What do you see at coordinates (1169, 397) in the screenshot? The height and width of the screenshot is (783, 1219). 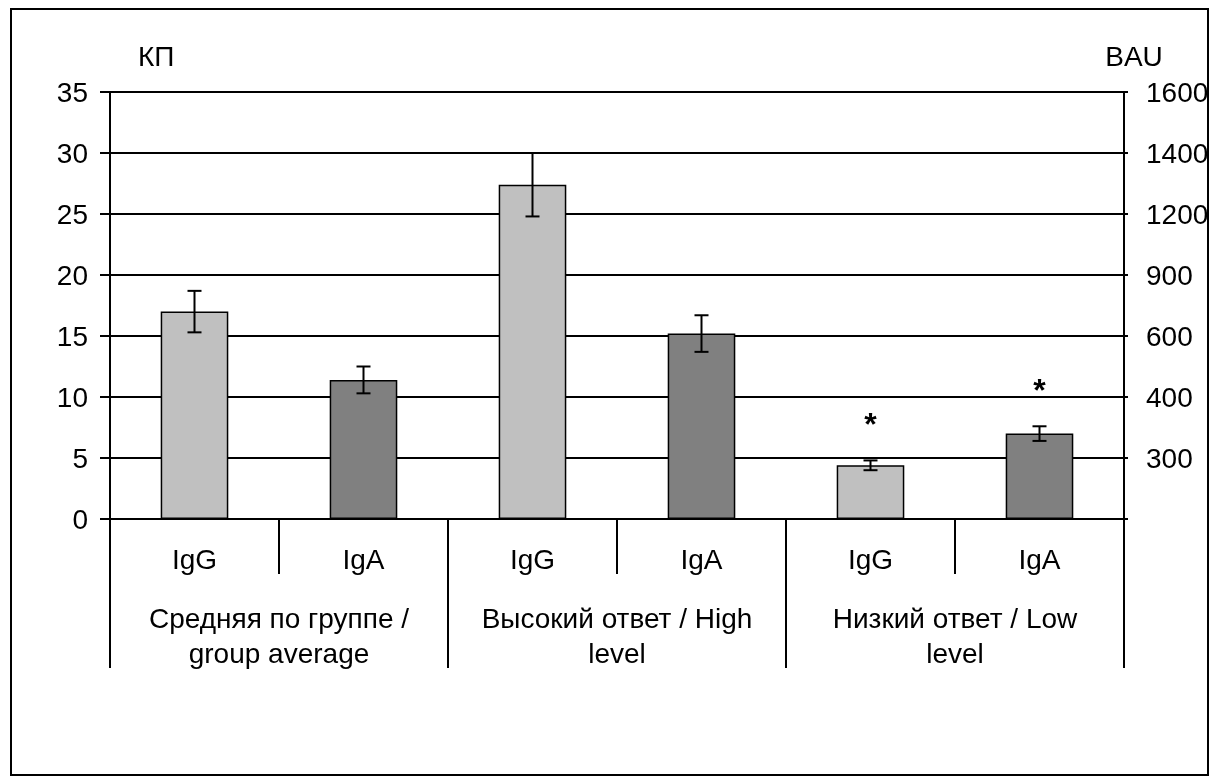 I see `category-label: 400` at bounding box center [1169, 397].